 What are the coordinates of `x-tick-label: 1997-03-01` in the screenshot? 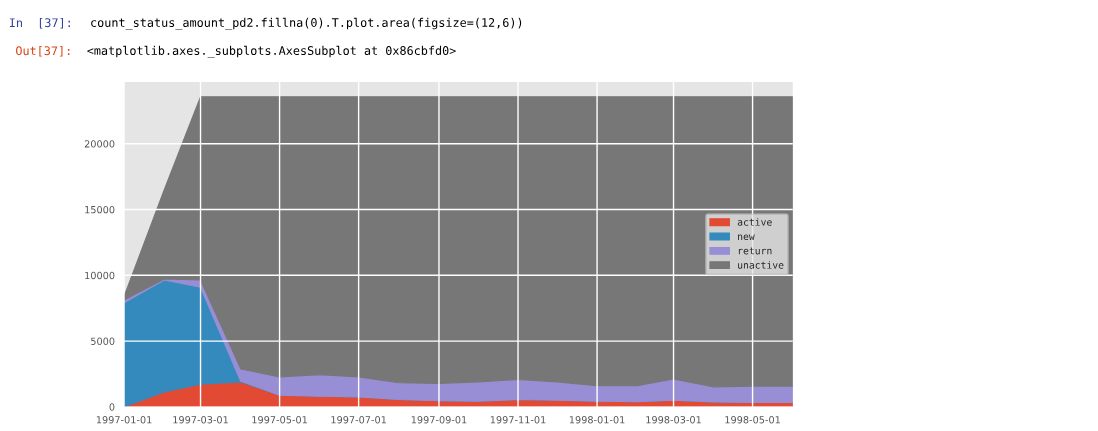 It's located at (200, 420).